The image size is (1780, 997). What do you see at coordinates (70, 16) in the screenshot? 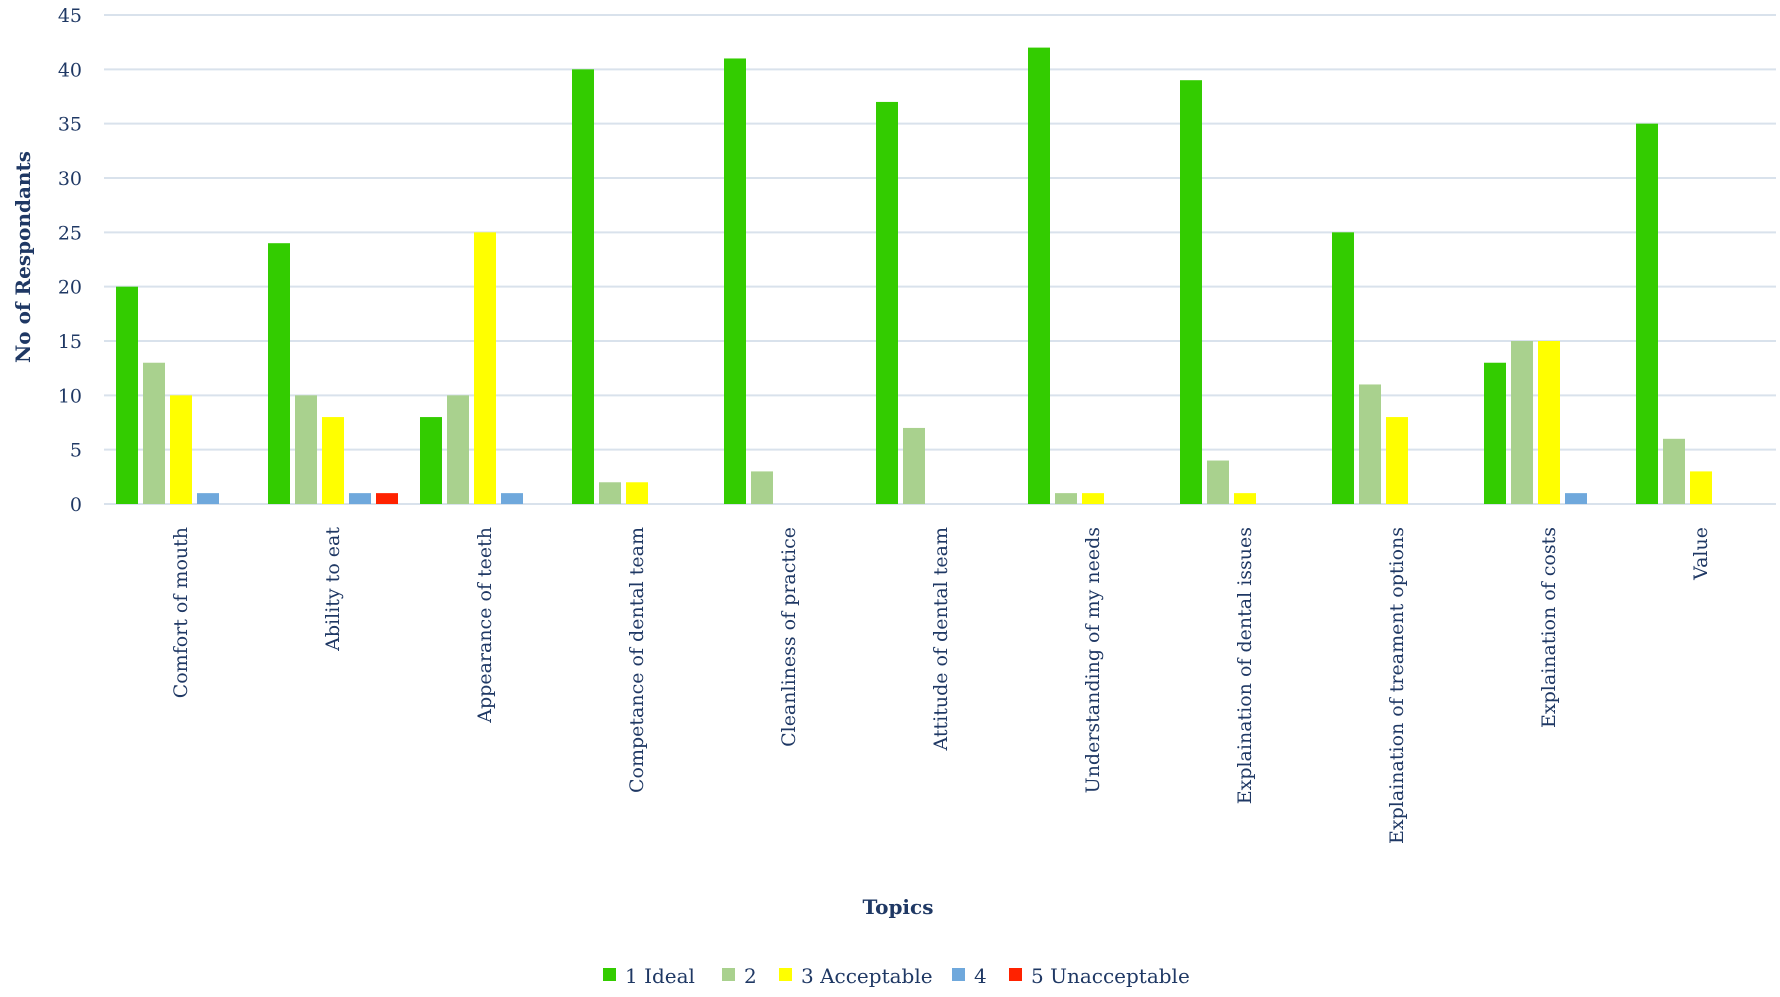
I see `y-tick-label: 45` at bounding box center [70, 16].